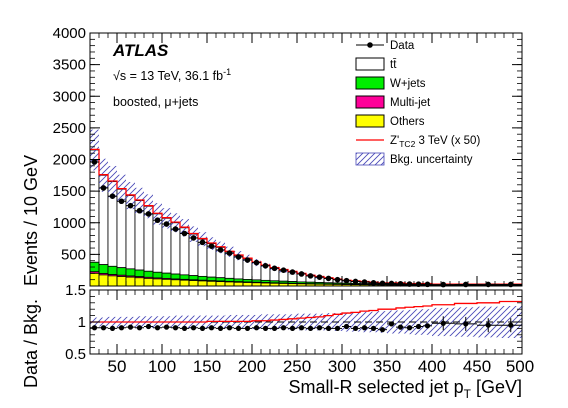 This screenshot has height=408, width=568. Describe the element at coordinates (168, 76) in the screenshot. I see `energy-label-main: √s = 13 TeV, 36.1 fb` at that location.